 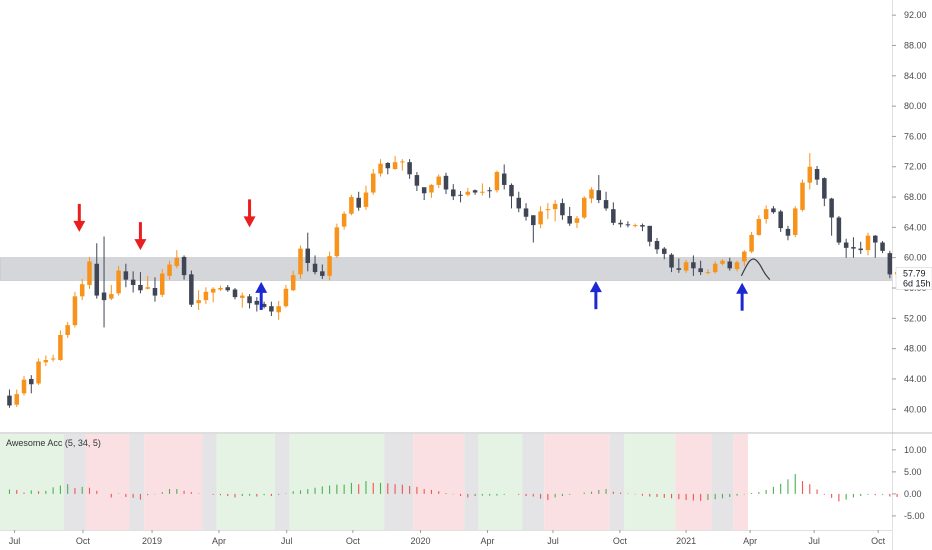 I want to click on y-tick-label: 48.00, so click(x=915, y=349).